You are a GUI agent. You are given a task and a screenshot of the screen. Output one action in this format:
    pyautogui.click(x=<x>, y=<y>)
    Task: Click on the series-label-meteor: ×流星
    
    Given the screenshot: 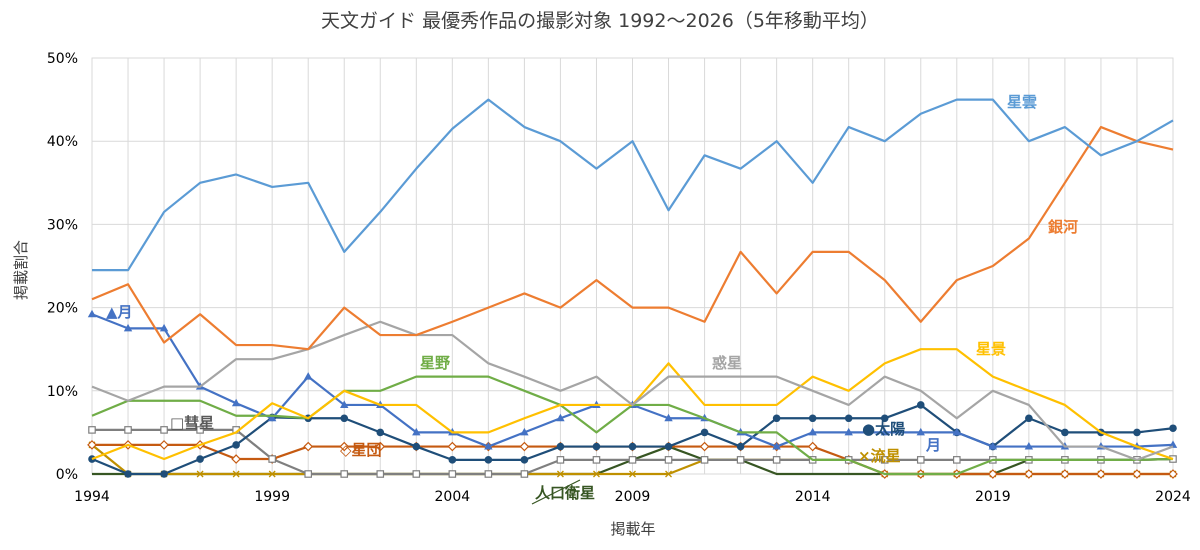 What is the action you would take?
    pyautogui.click(x=879, y=456)
    